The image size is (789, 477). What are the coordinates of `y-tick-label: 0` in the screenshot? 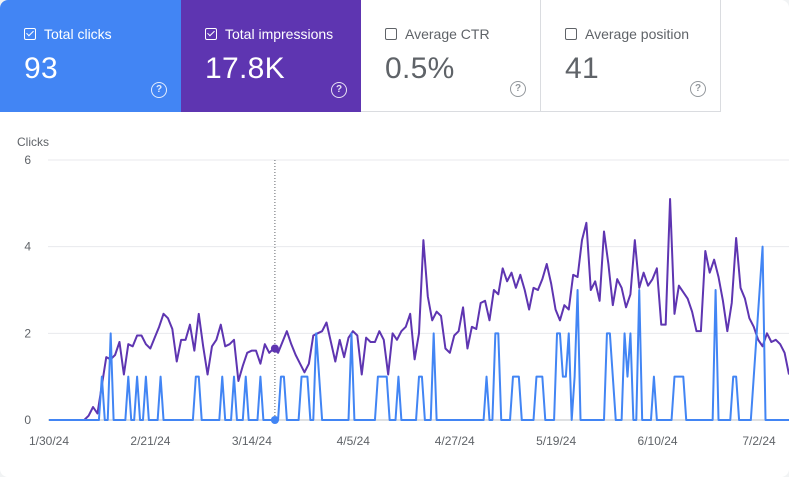 It's located at (27, 420).